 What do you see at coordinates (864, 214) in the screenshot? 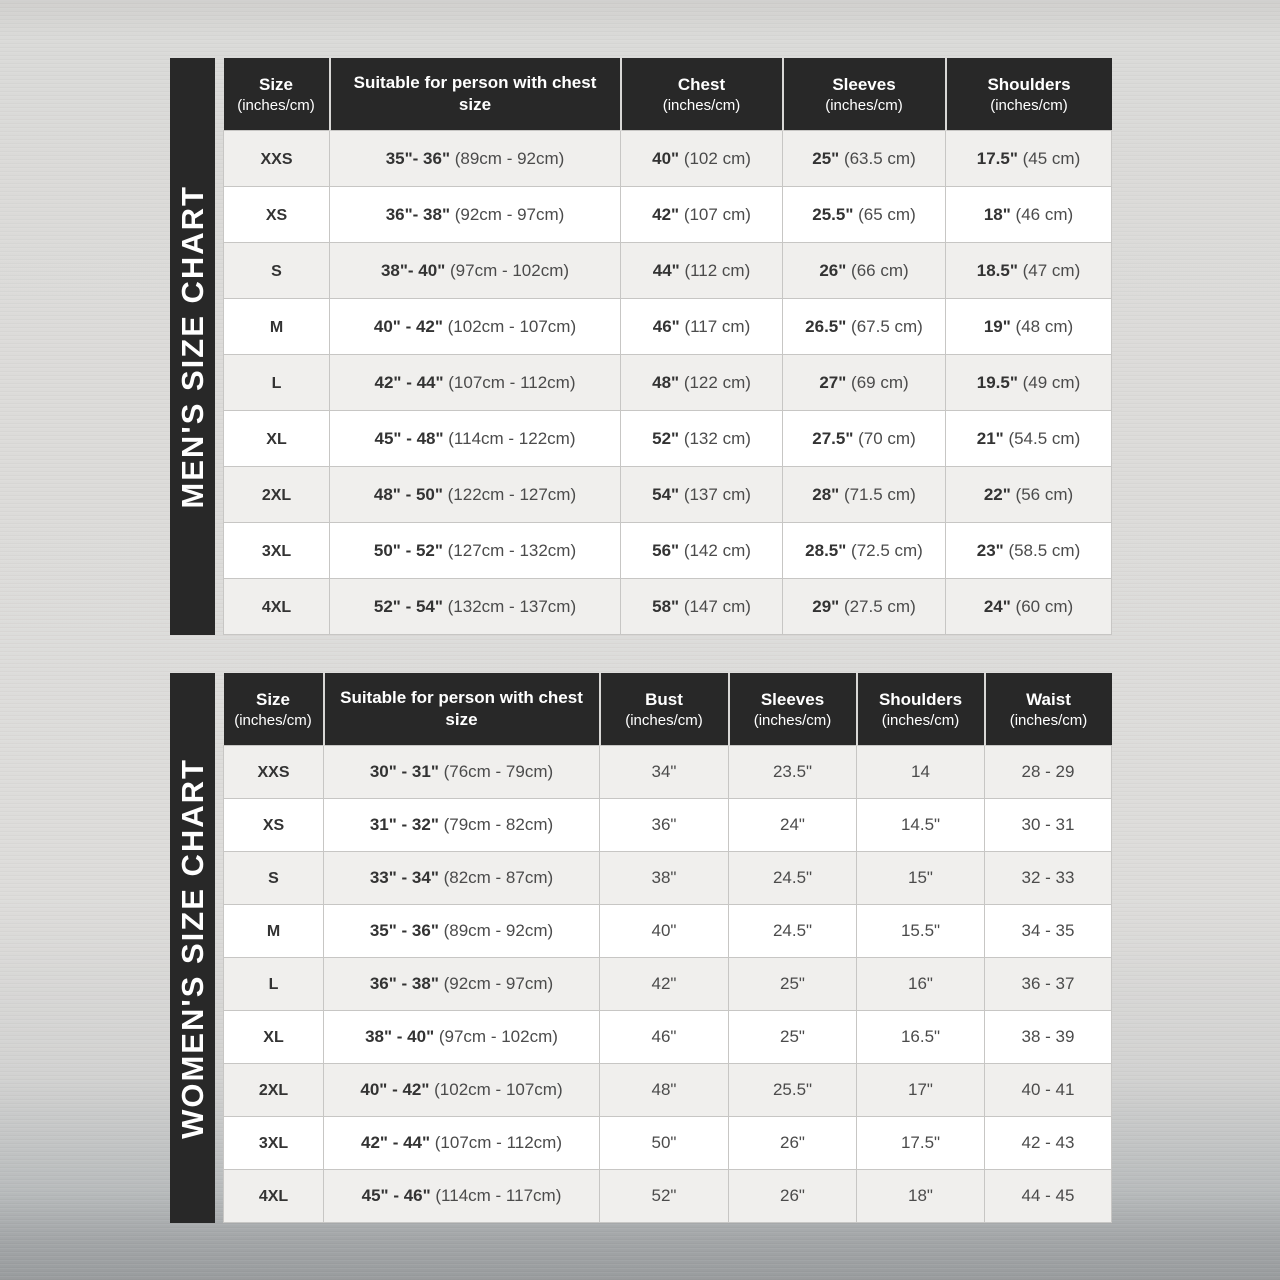
I see `table-cell: 25.5" (65 cm)` at bounding box center [864, 214].